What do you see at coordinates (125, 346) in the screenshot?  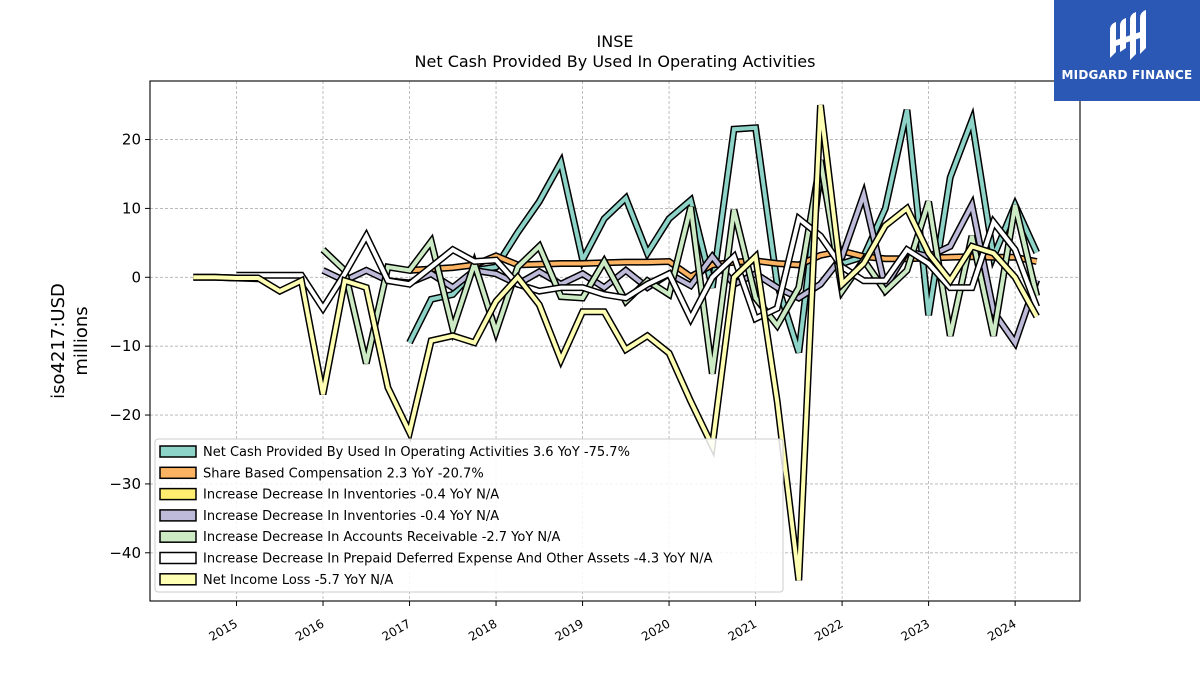 I see `y-tick-label: −10` at bounding box center [125, 346].